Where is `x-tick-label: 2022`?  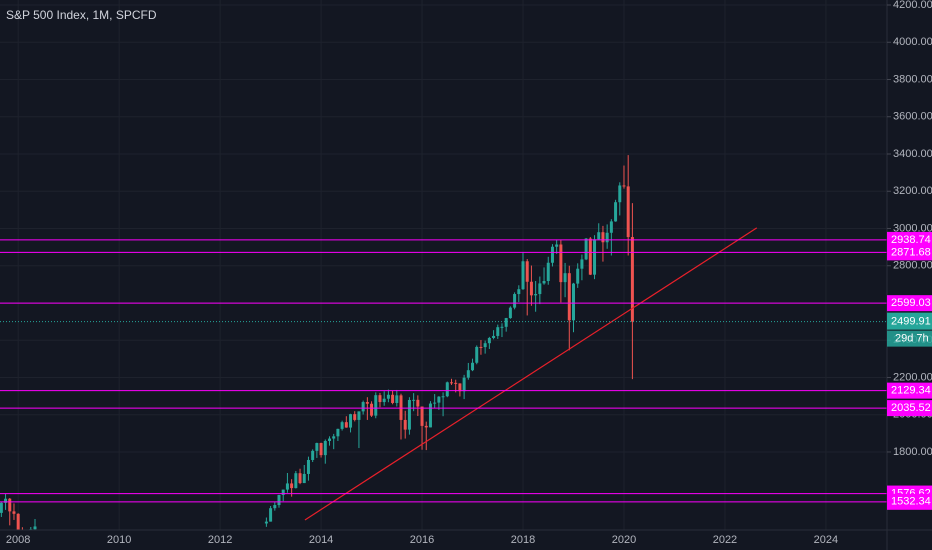
x-tick-label: 2022 is located at coordinates (725, 540).